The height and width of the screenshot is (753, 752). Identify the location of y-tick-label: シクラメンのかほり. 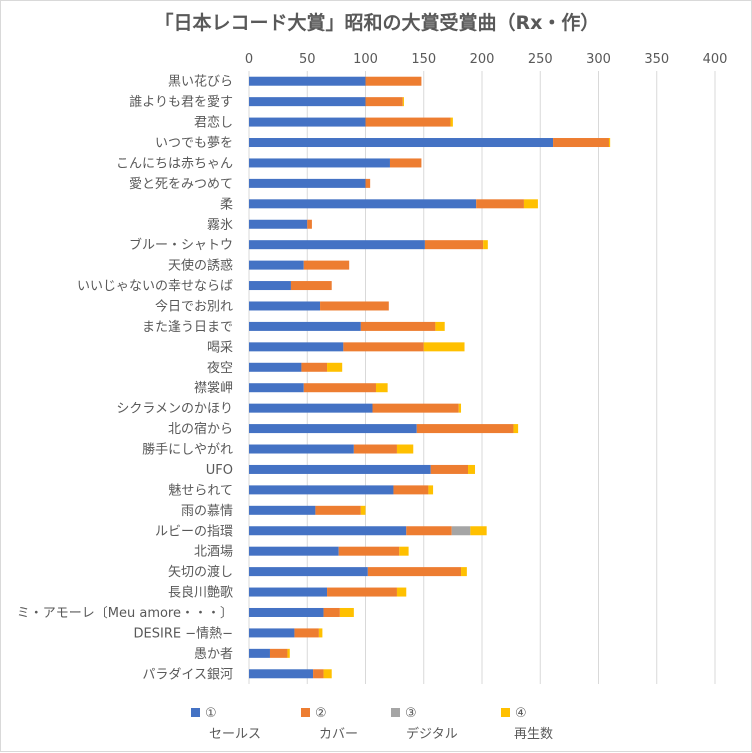
(174, 409).